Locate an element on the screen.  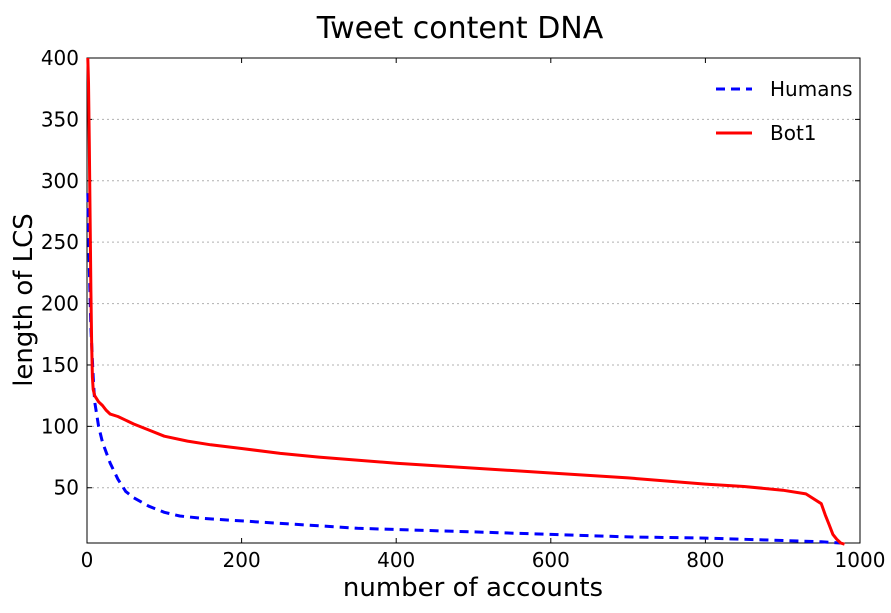
chart-title: Tweet content DNA is located at coordinates (460, 28).